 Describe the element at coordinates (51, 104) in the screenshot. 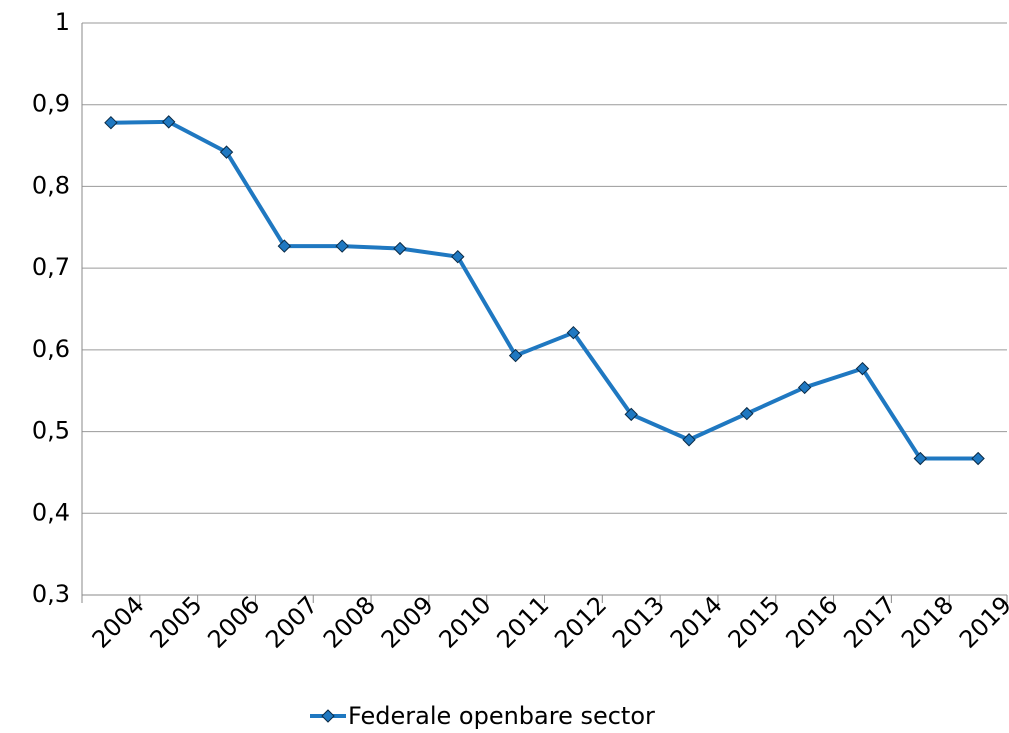

I see `y-tick-label: 0,9` at that location.